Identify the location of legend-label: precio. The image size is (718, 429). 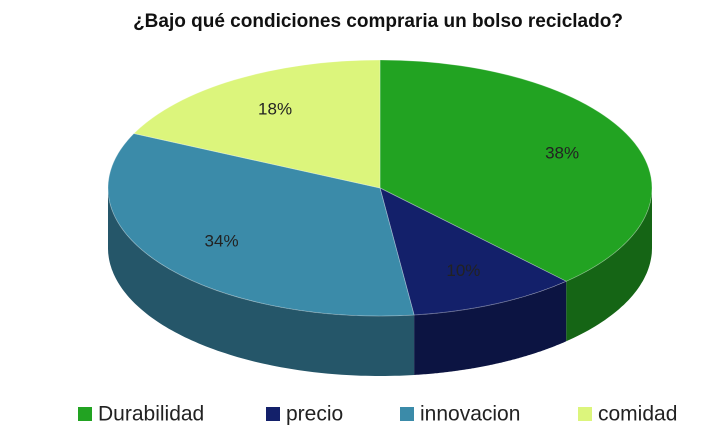
(314, 414).